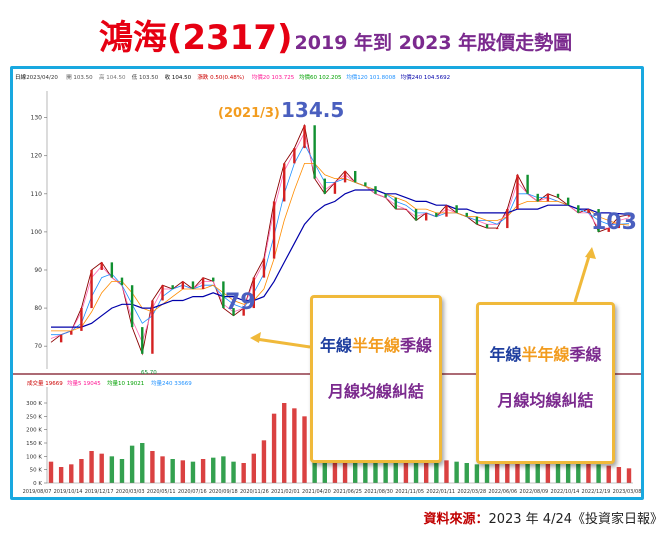  Describe the element at coordinates (273, 77) in the screenshot. I see `info-bar-item: 均價20 103.725` at that location.